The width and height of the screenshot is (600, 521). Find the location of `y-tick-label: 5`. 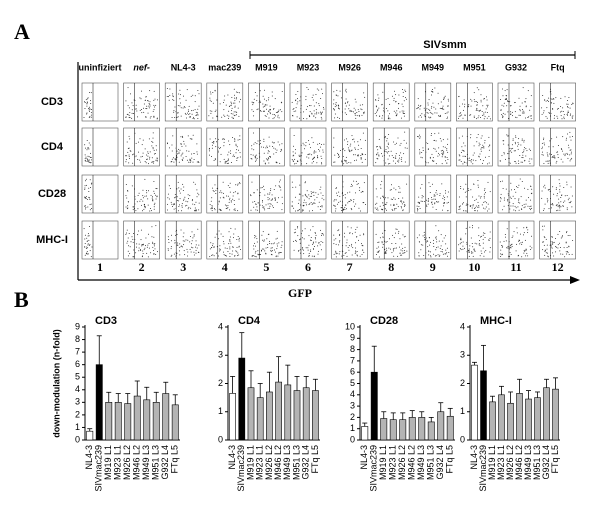

y-tick-label: 5 is located at coordinates (77, 377).